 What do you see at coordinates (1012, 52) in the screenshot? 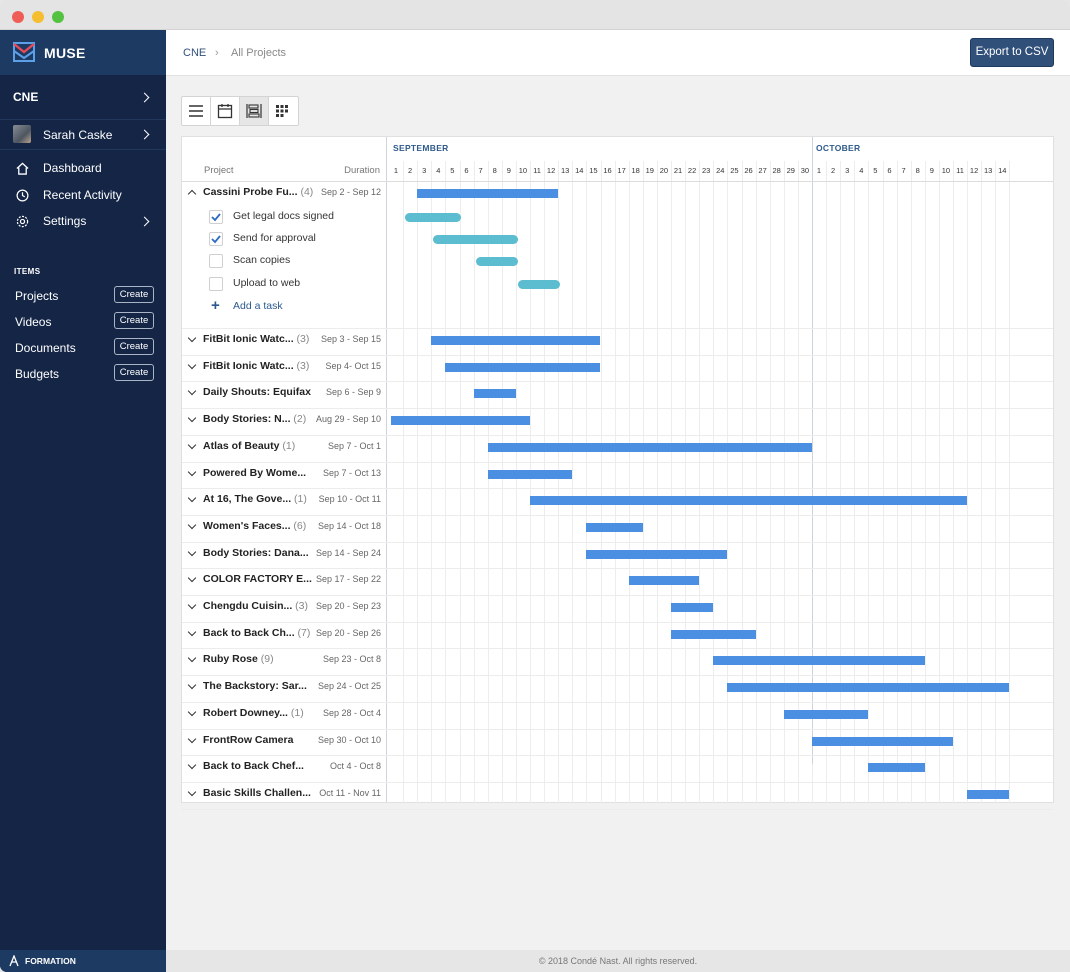
I see `export-csv-button: Export to CSV` at bounding box center [1012, 52].